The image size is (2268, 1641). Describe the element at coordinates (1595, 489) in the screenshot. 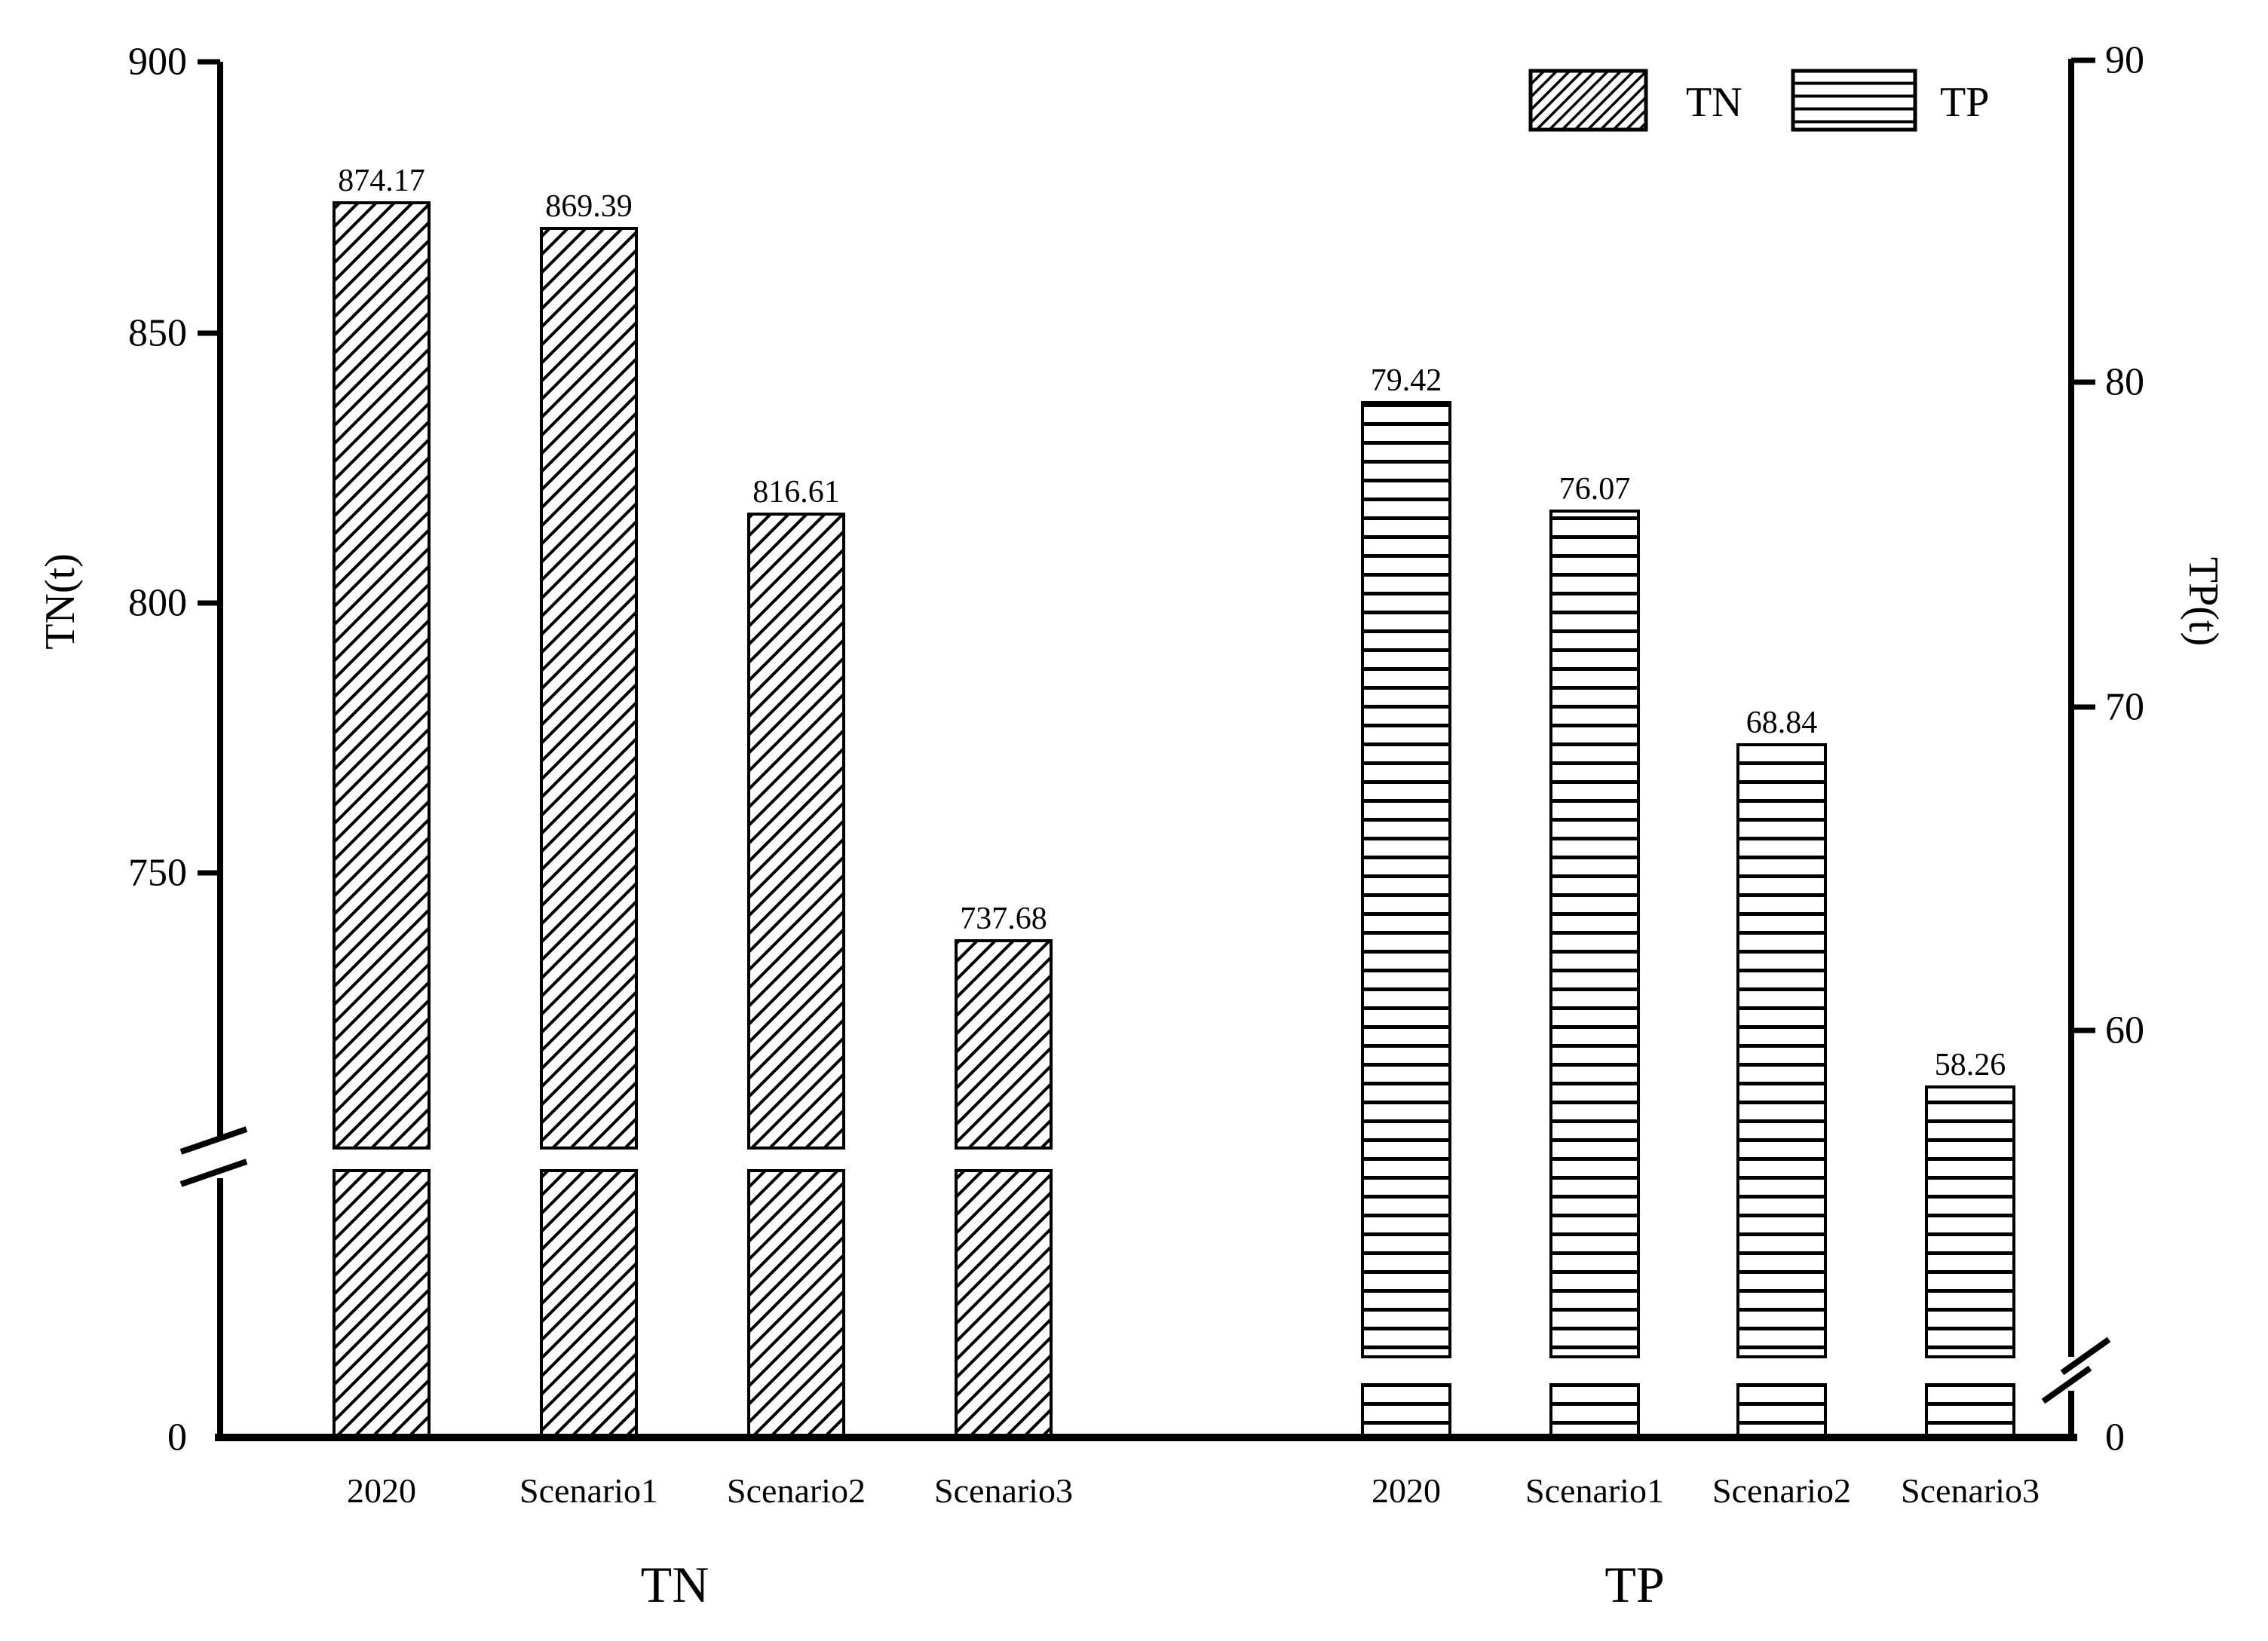

I see `tp-value-label-scenario1: 76.07` at that location.